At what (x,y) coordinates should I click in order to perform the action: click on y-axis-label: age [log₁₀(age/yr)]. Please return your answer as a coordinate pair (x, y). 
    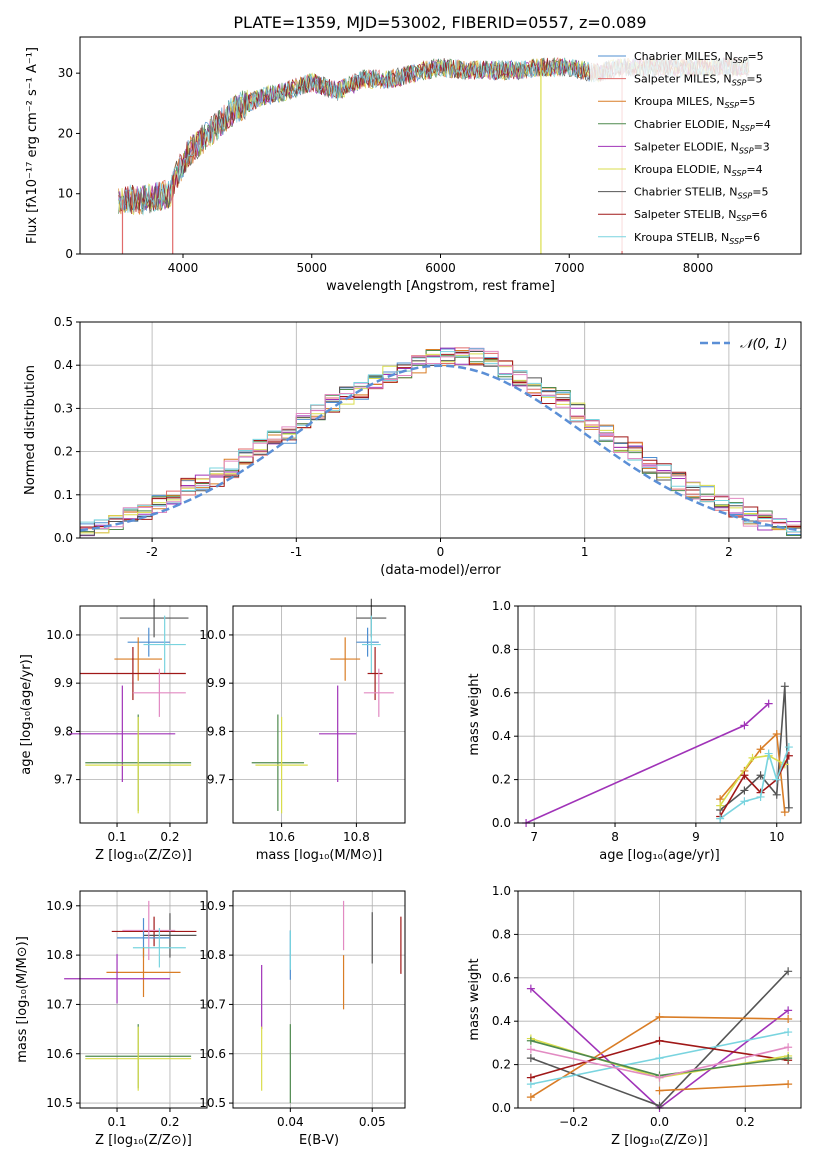
    Looking at the image, I should click on (26, 714).